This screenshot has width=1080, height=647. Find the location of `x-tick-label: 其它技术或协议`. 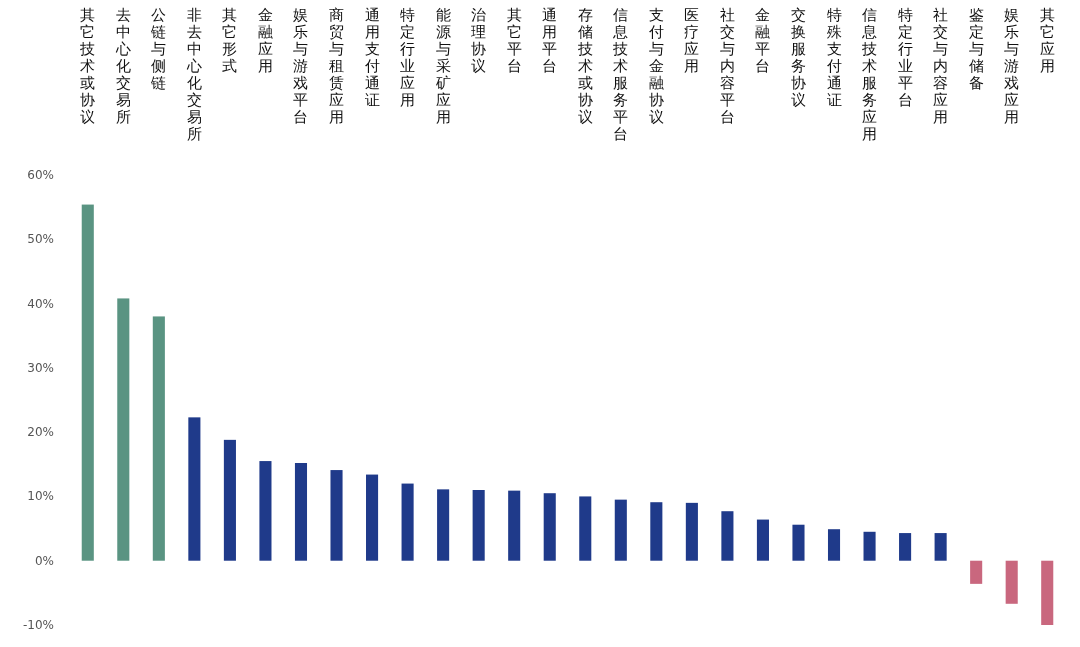

x-tick-label: 其它技术或协议 is located at coordinates (87, 66).